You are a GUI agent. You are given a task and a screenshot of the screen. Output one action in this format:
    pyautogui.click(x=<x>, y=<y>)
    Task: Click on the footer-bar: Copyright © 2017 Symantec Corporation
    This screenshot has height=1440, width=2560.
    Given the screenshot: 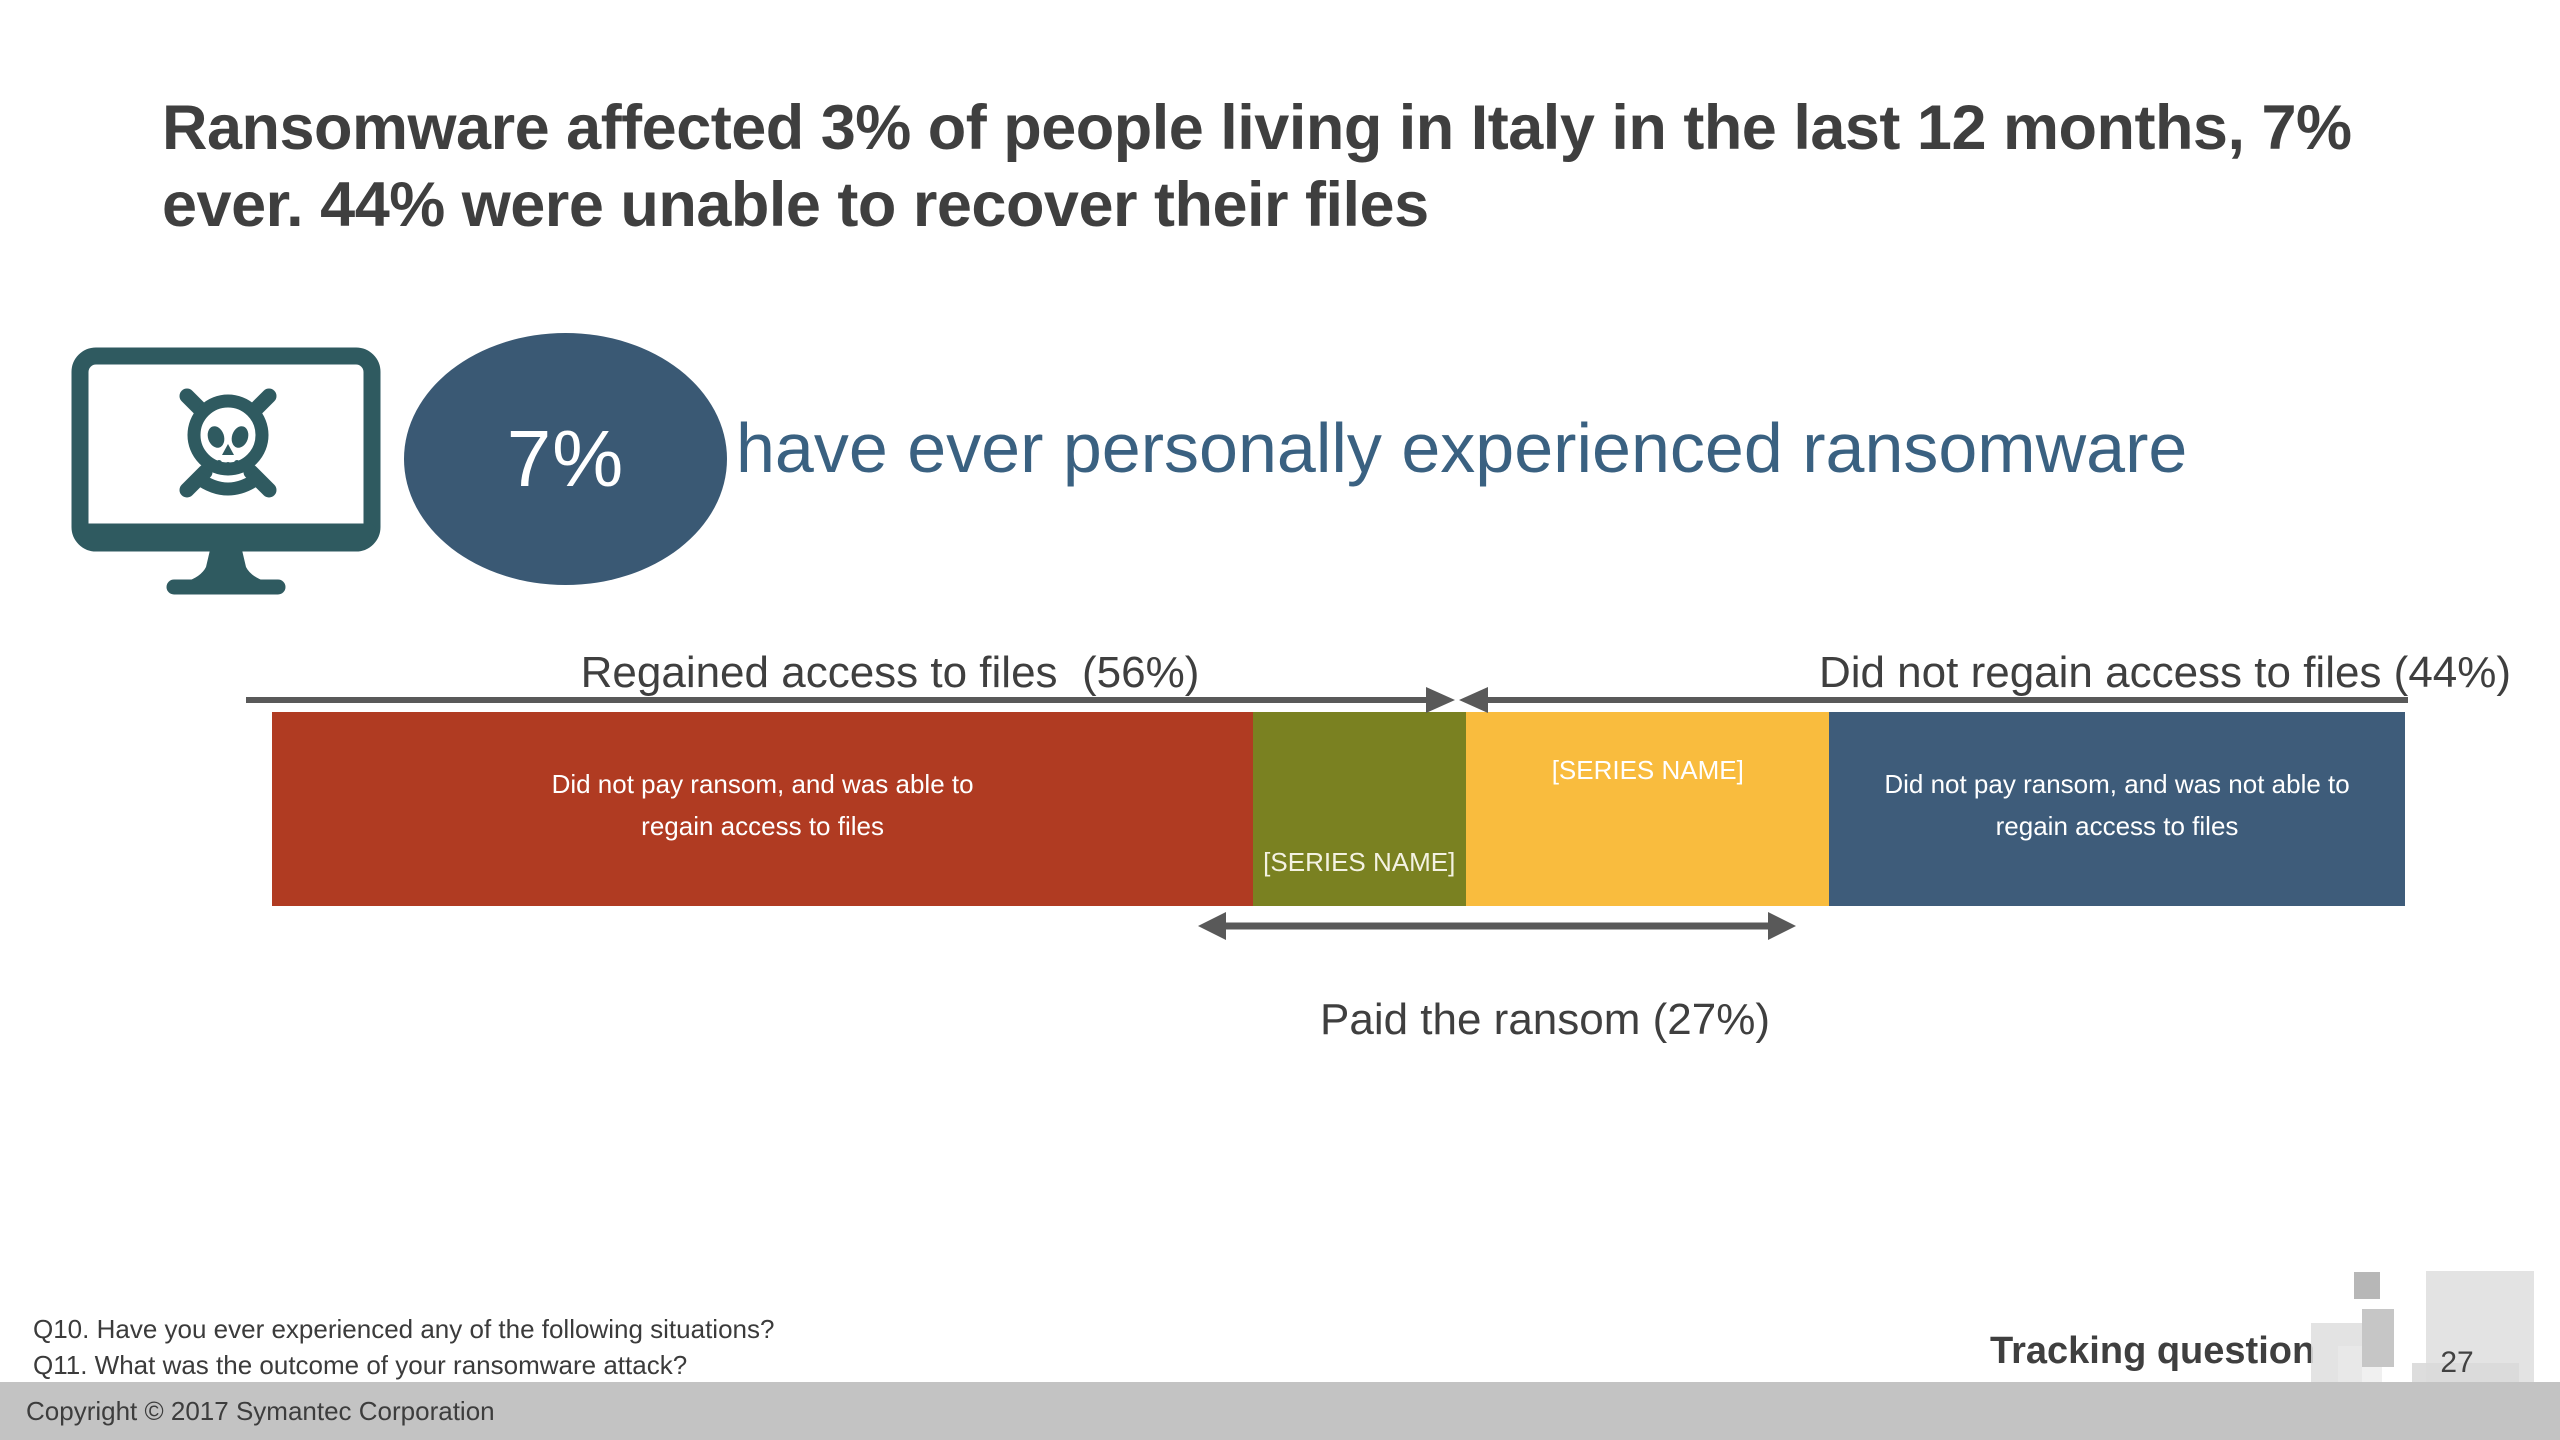 What is the action you would take?
    pyautogui.click(x=1280, y=1411)
    